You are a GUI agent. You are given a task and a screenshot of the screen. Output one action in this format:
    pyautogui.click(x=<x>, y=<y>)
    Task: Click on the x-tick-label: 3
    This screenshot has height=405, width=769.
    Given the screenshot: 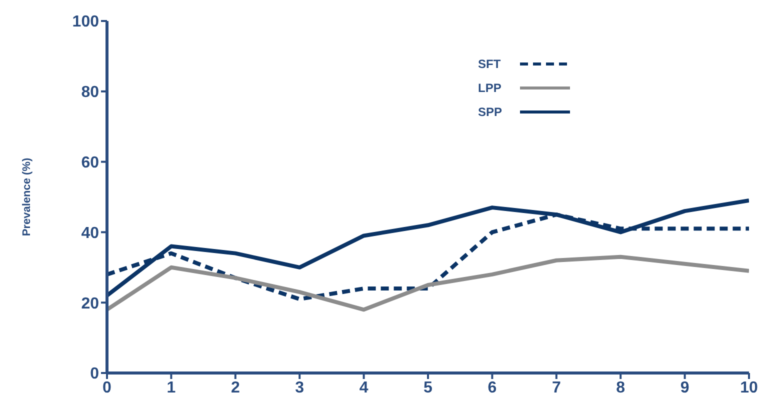 What is the action you would take?
    pyautogui.click(x=299, y=387)
    